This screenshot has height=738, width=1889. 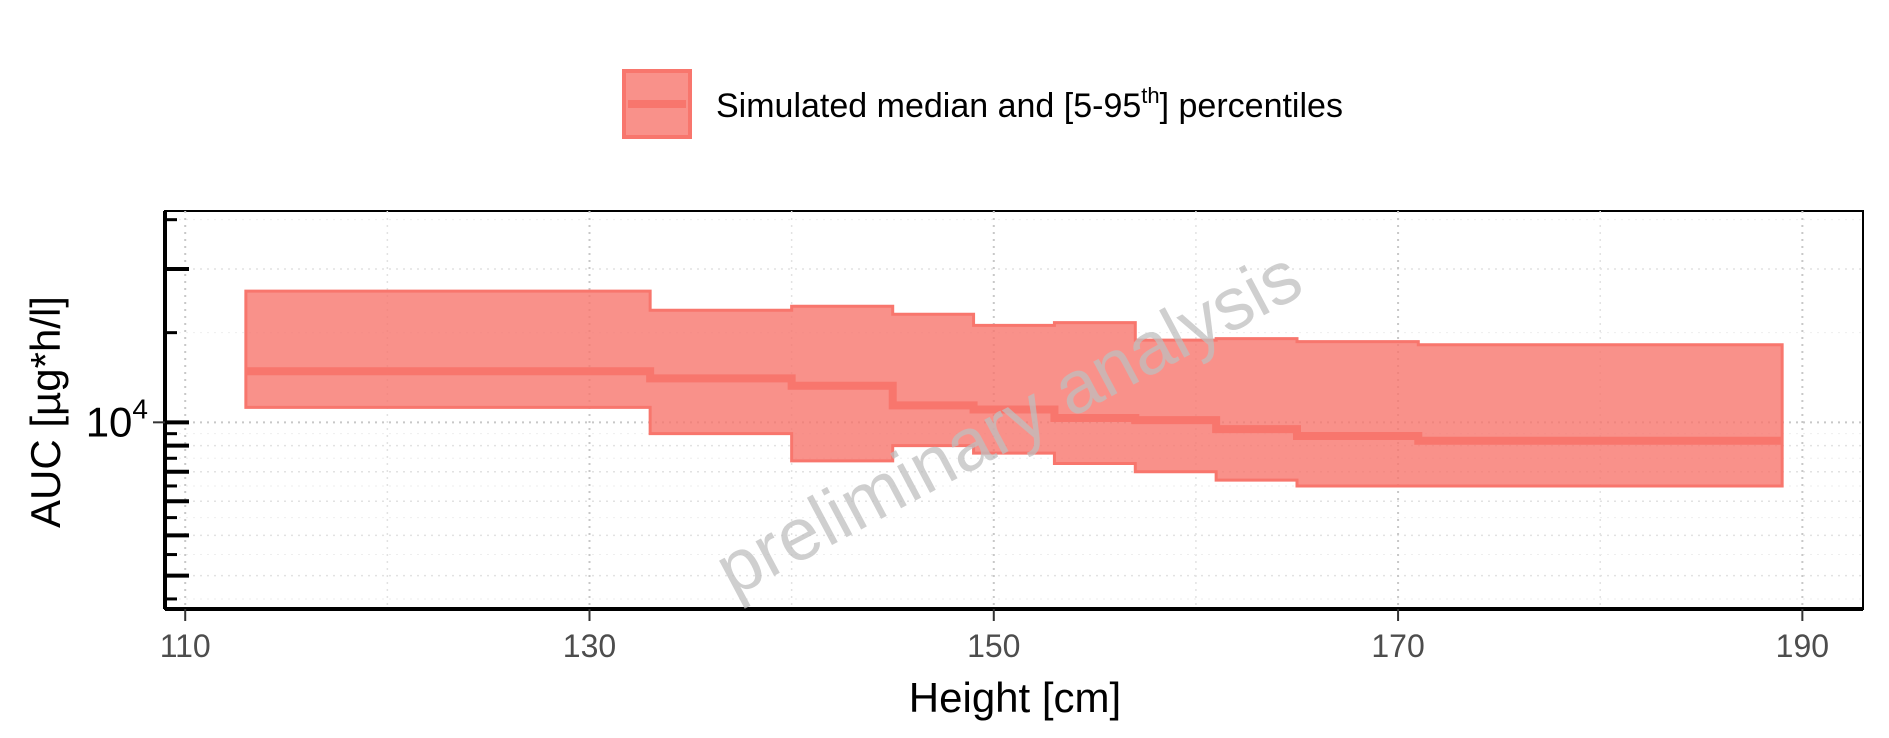 I want to click on y-ticks: 104, so click(x=137, y=409).